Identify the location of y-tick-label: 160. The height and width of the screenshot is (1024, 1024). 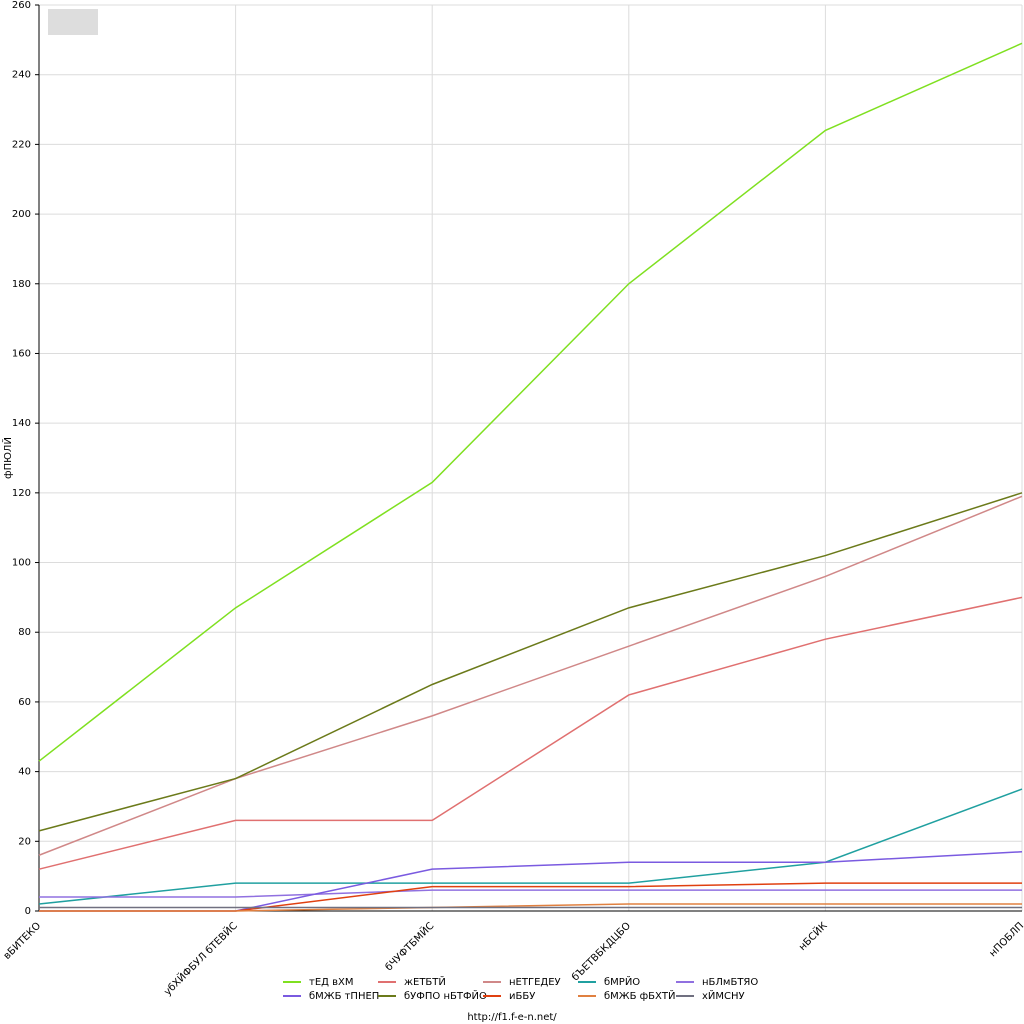
(21, 353).